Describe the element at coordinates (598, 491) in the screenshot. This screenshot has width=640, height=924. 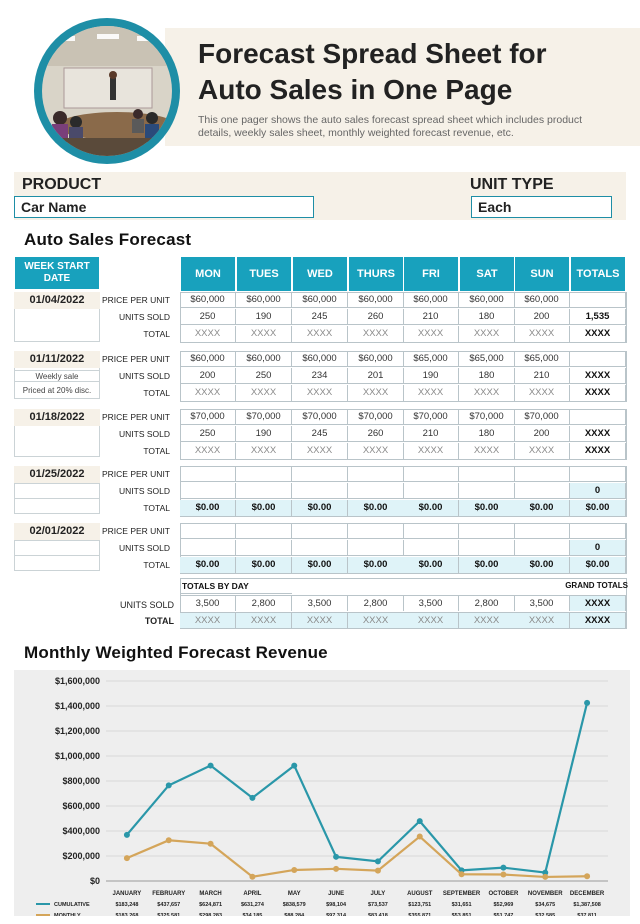
I see `cell-units: 0` at that location.